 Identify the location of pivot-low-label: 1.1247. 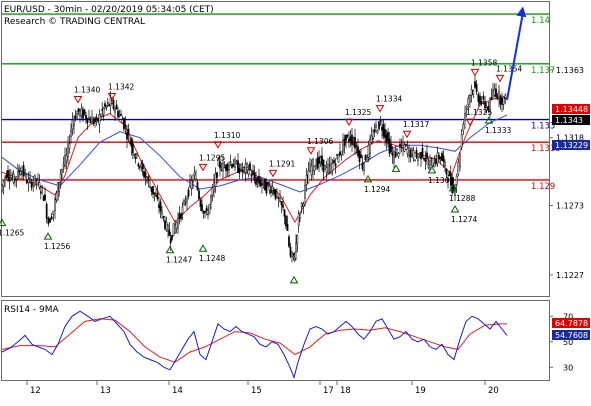
(179, 260).